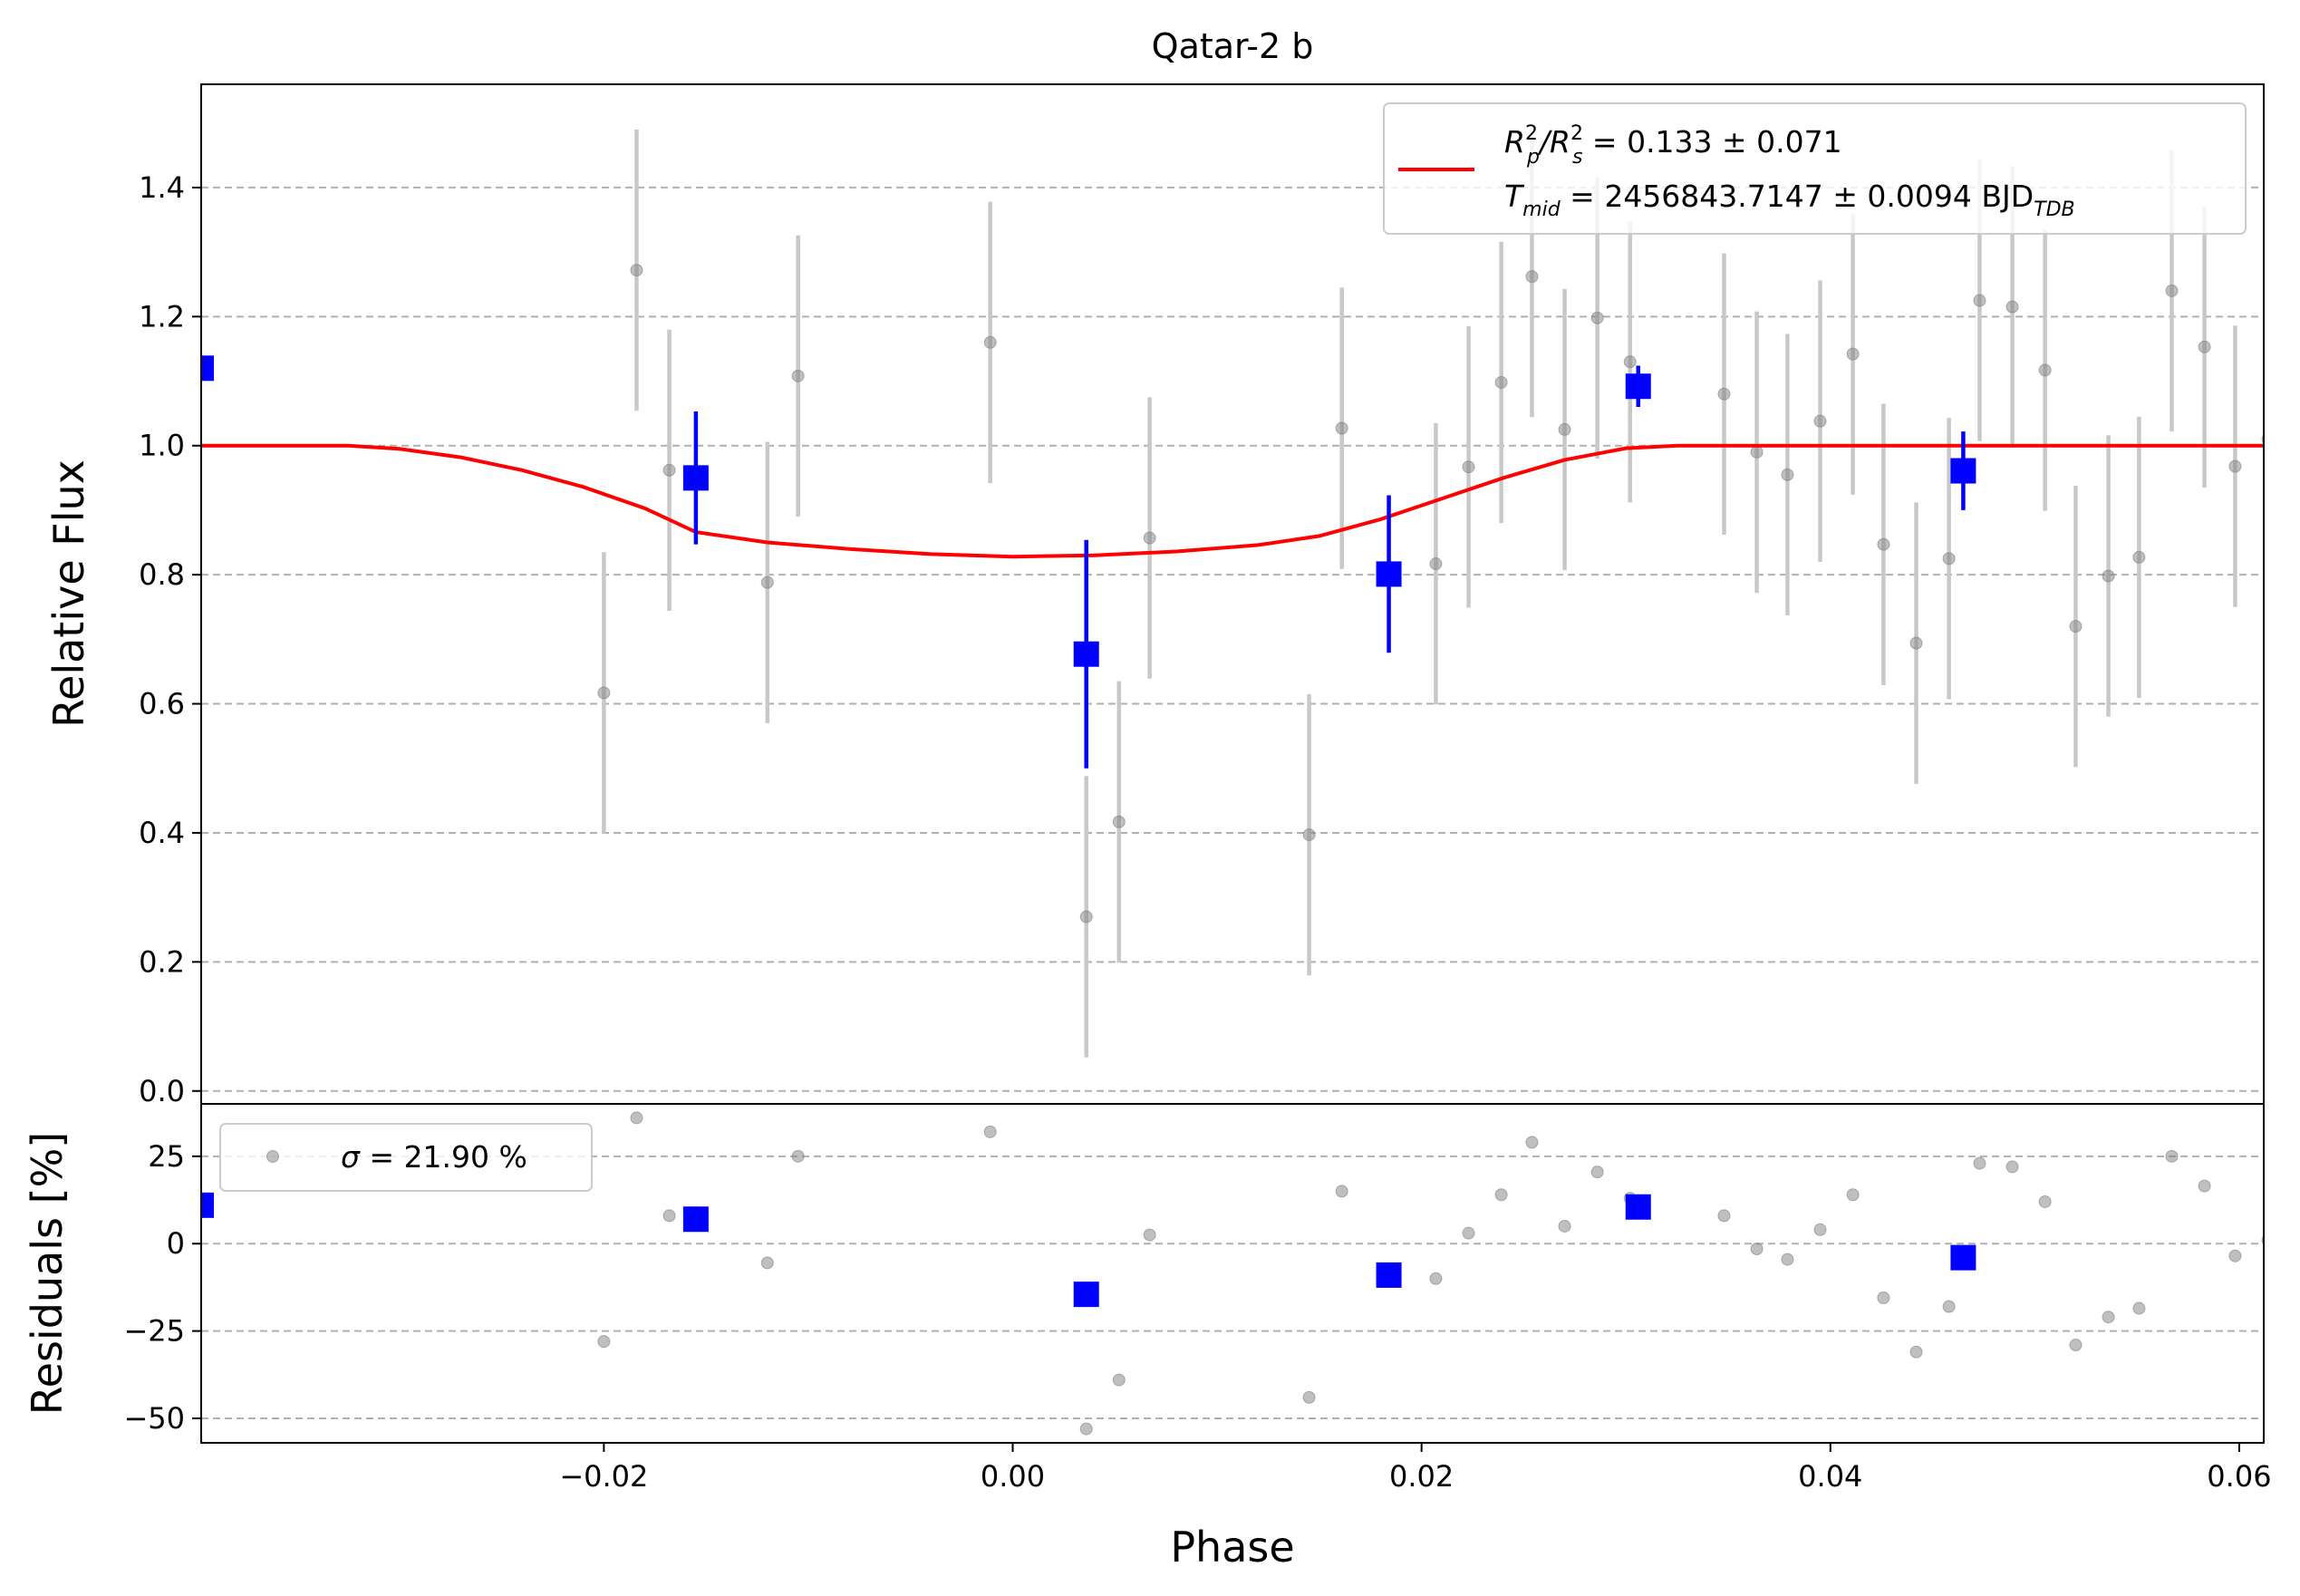 The height and width of the screenshot is (1596, 2300). I want to click on x-axis: −0.02 0.00 0.02 0.04 0.06, so click(1415, 1468).